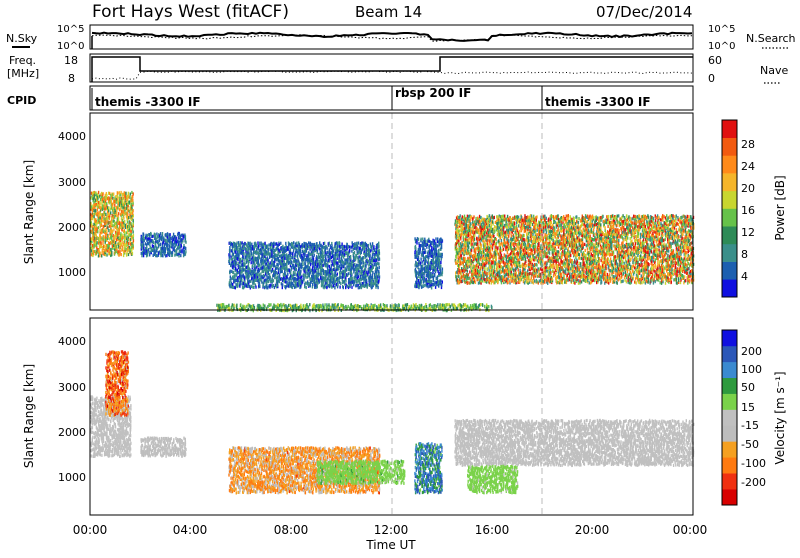 This screenshot has width=800, height=558. What do you see at coordinates (598, 102) in the screenshot?
I see `cpid-segment-3: themis -3300 IF` at bounding box center [598, 102].